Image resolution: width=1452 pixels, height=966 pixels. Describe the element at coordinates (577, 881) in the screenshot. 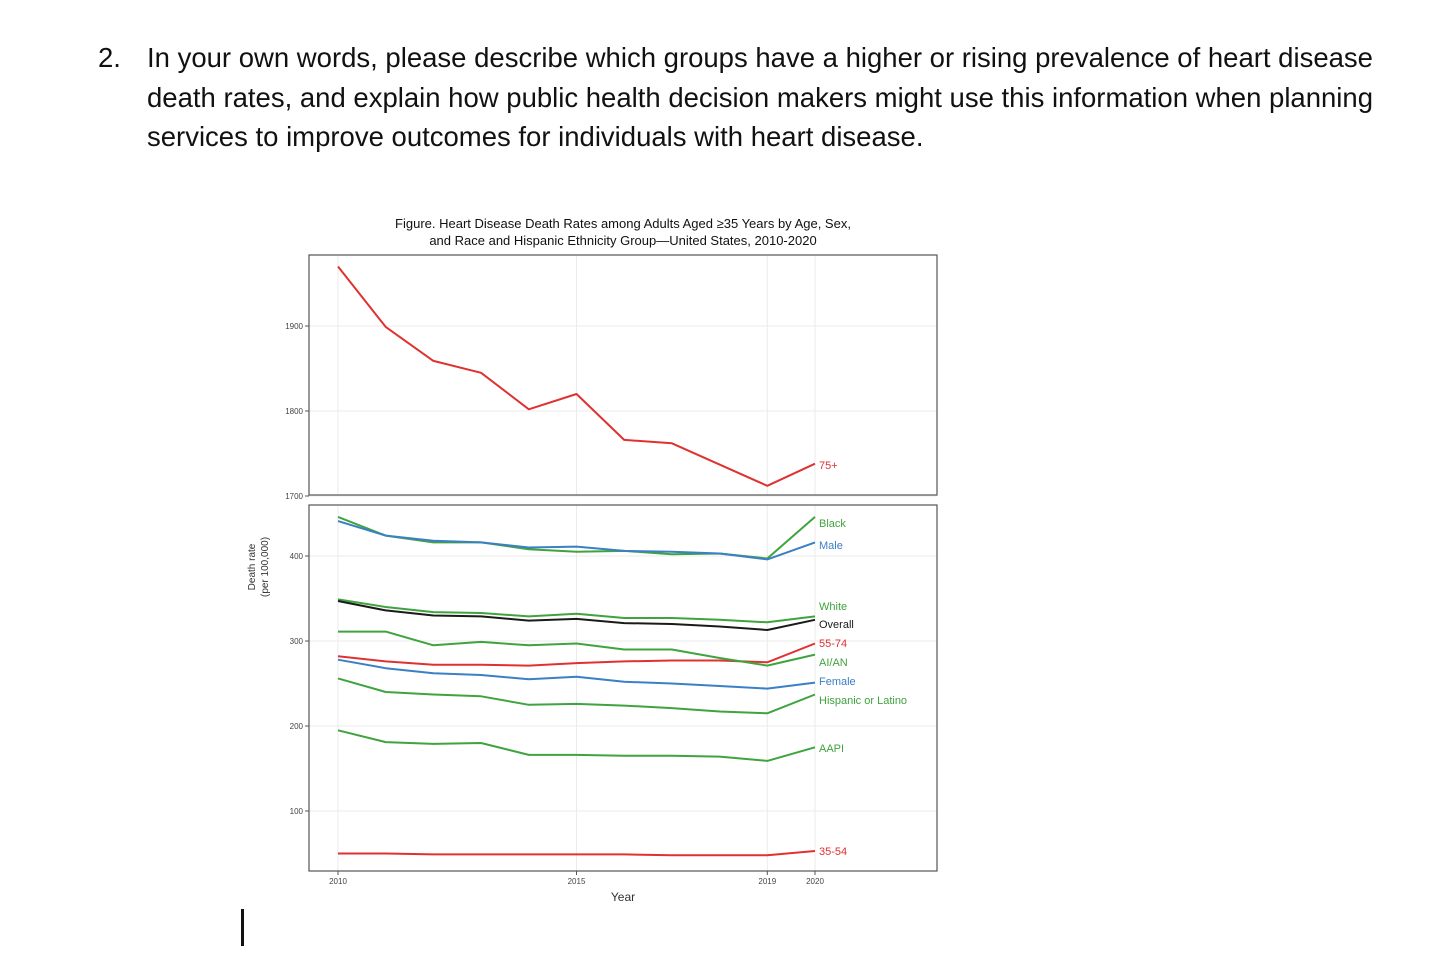

I see `x-tick-label: 2015` at that location.